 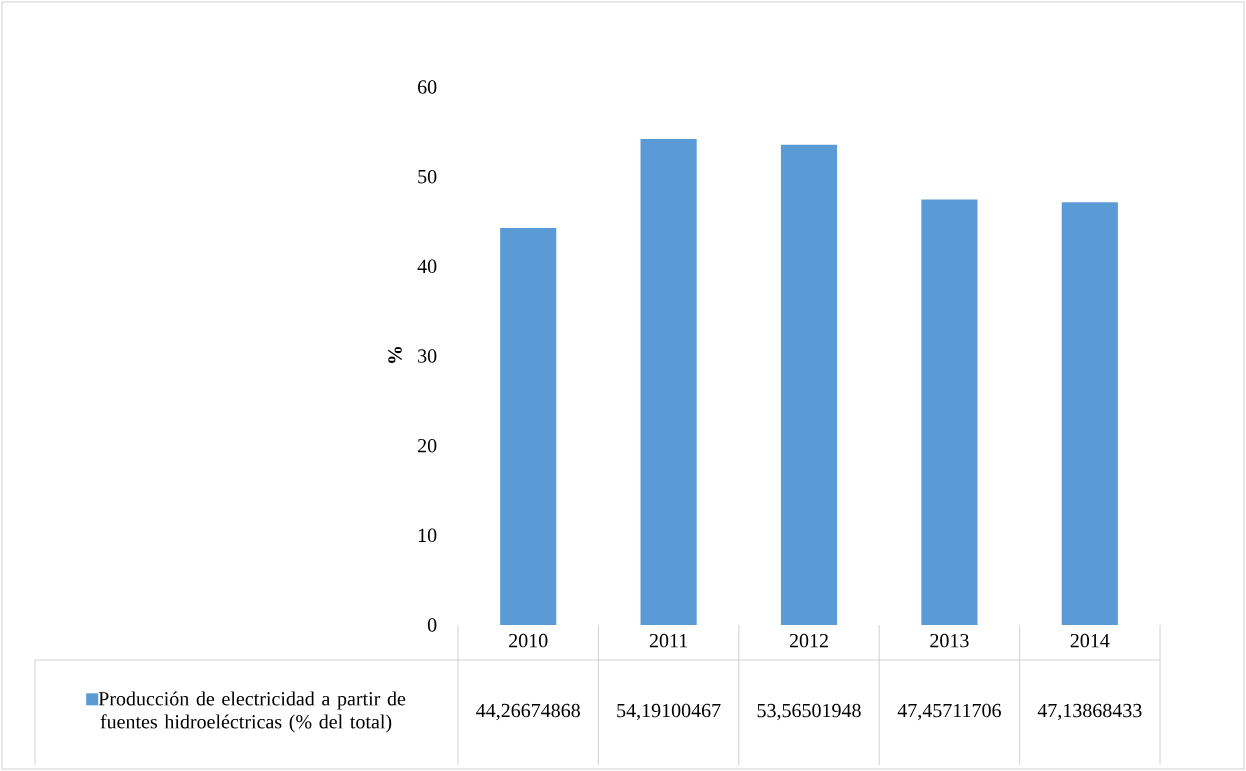 I want to click on x-tick-label: 2013, so click(x=949, y=640).